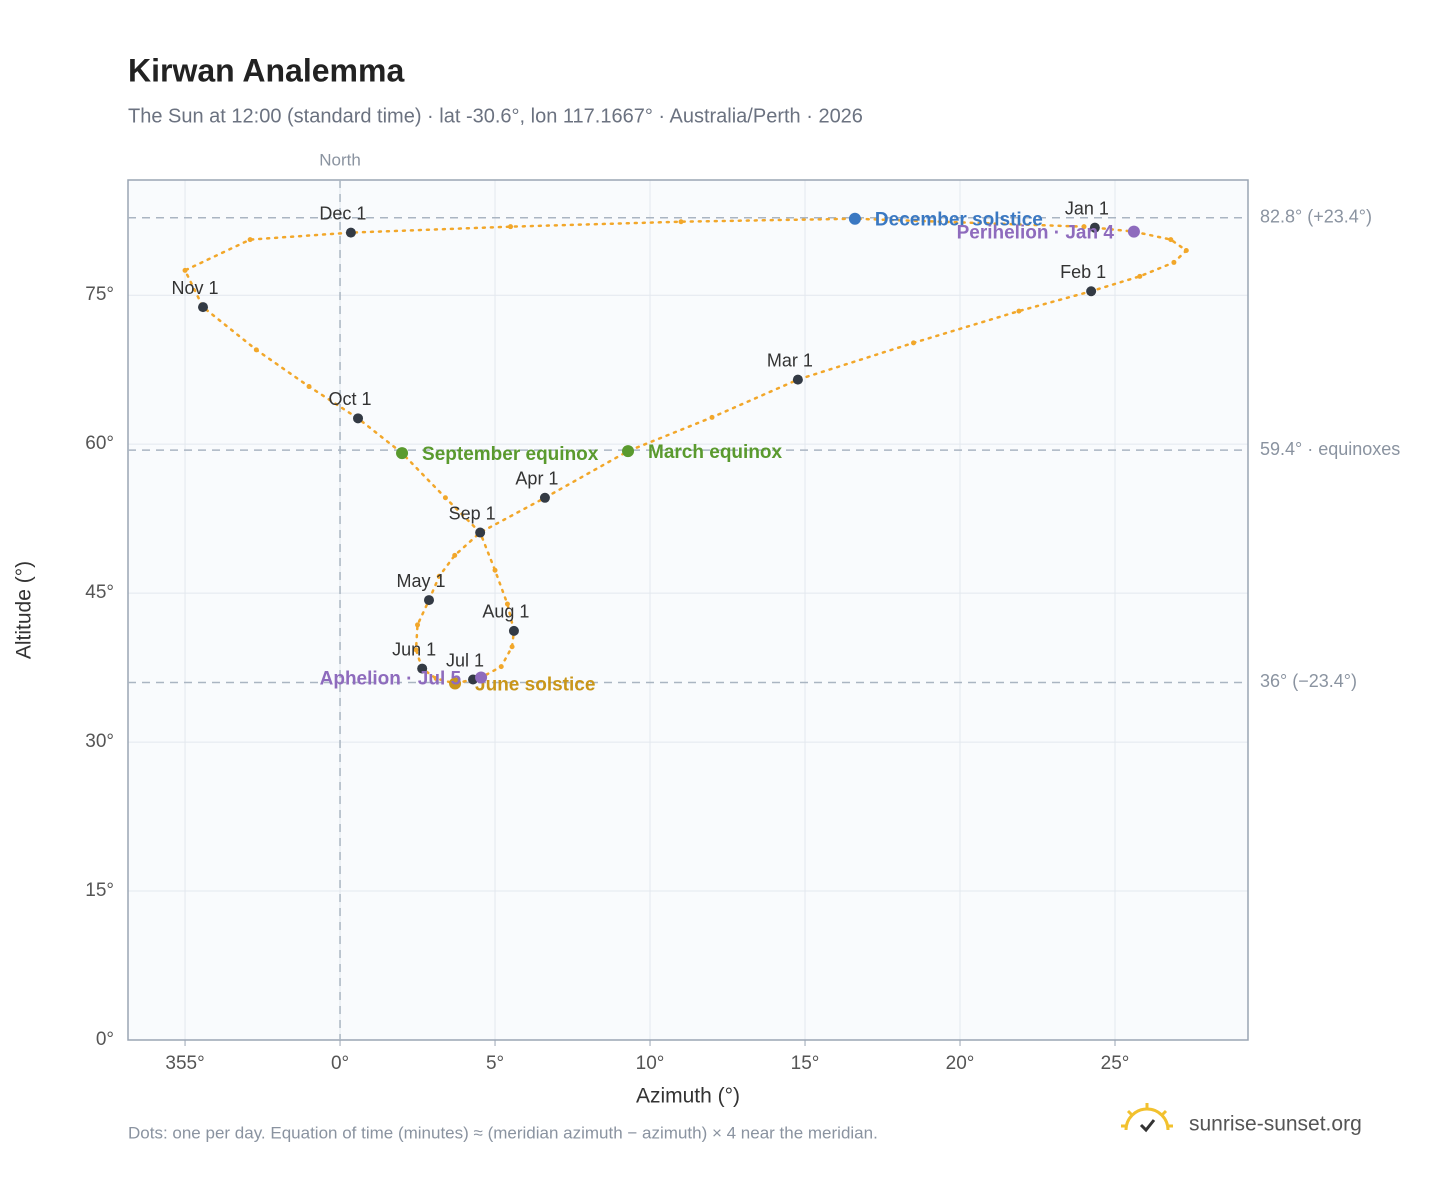 The image size is (1448, 1193). What do you see at coordinates (790, 360) in the screenshot?
I see `month-label: Mar 1` at bounding box center [790, 360].